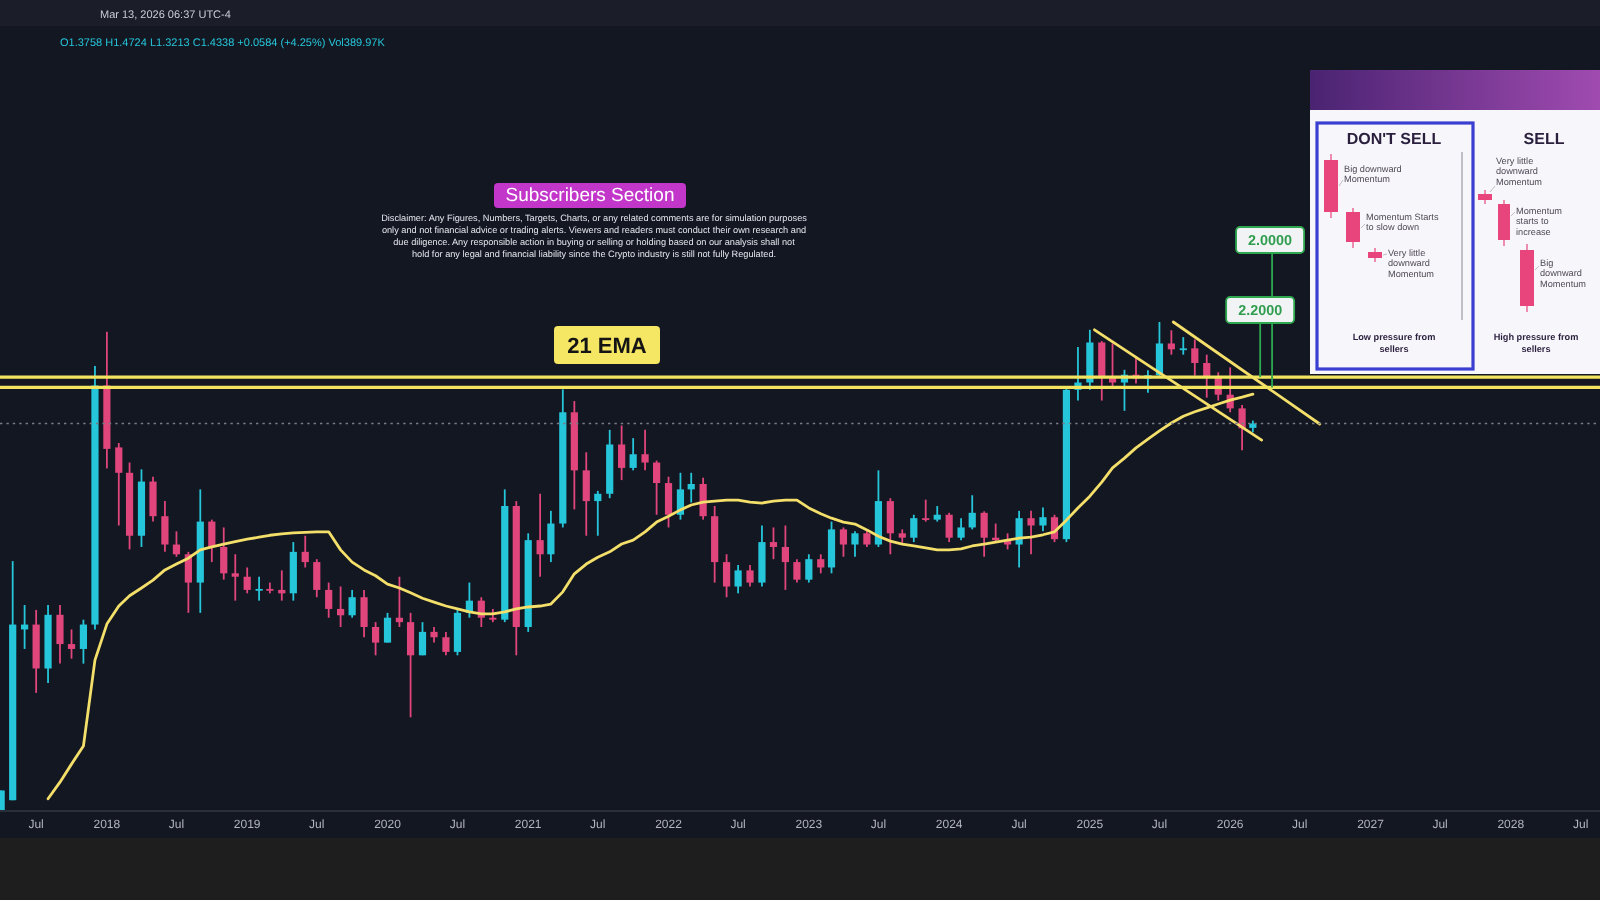 This screenshot has height=900, width=1600. I want to click on text: SELL, so click(1544, 139).